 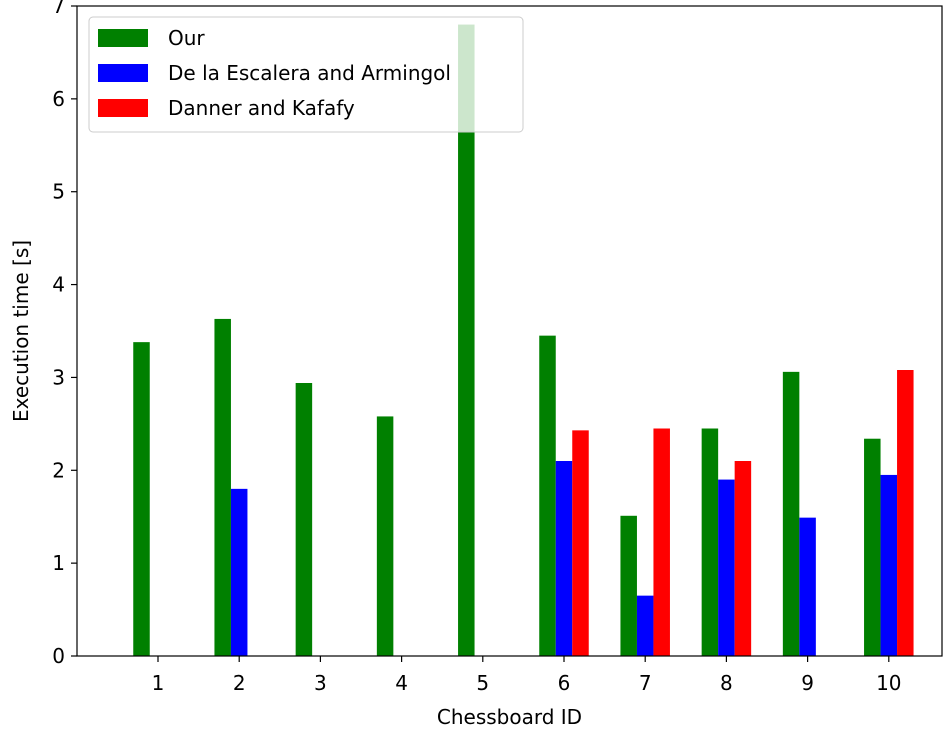 I want to click on legend-label: De la Escalera and Armingol, so click(x=309, y=73).